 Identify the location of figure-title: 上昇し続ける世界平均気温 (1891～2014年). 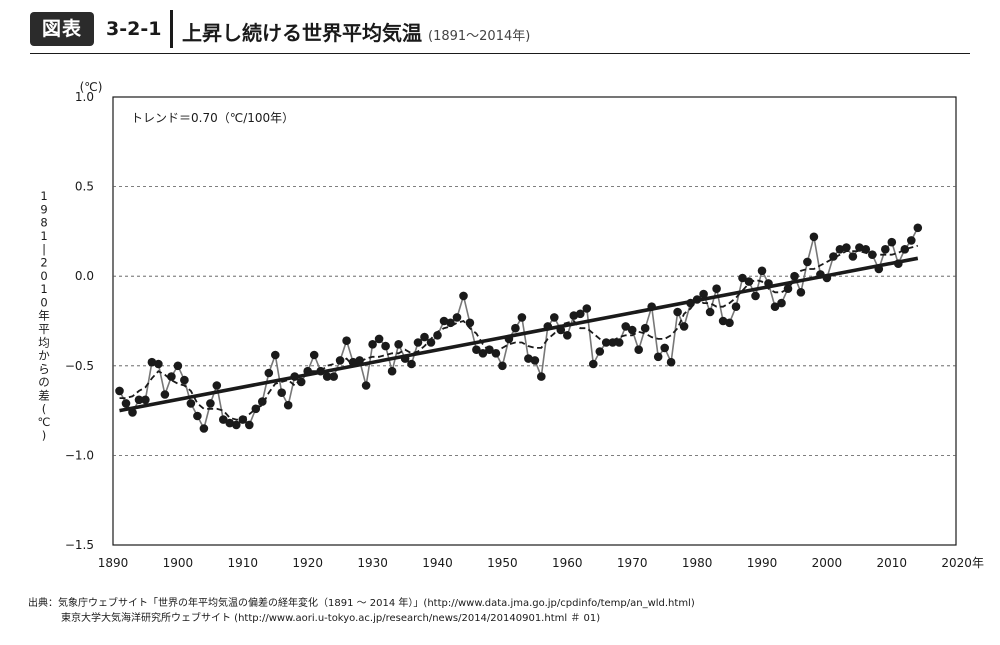
(356, 31).